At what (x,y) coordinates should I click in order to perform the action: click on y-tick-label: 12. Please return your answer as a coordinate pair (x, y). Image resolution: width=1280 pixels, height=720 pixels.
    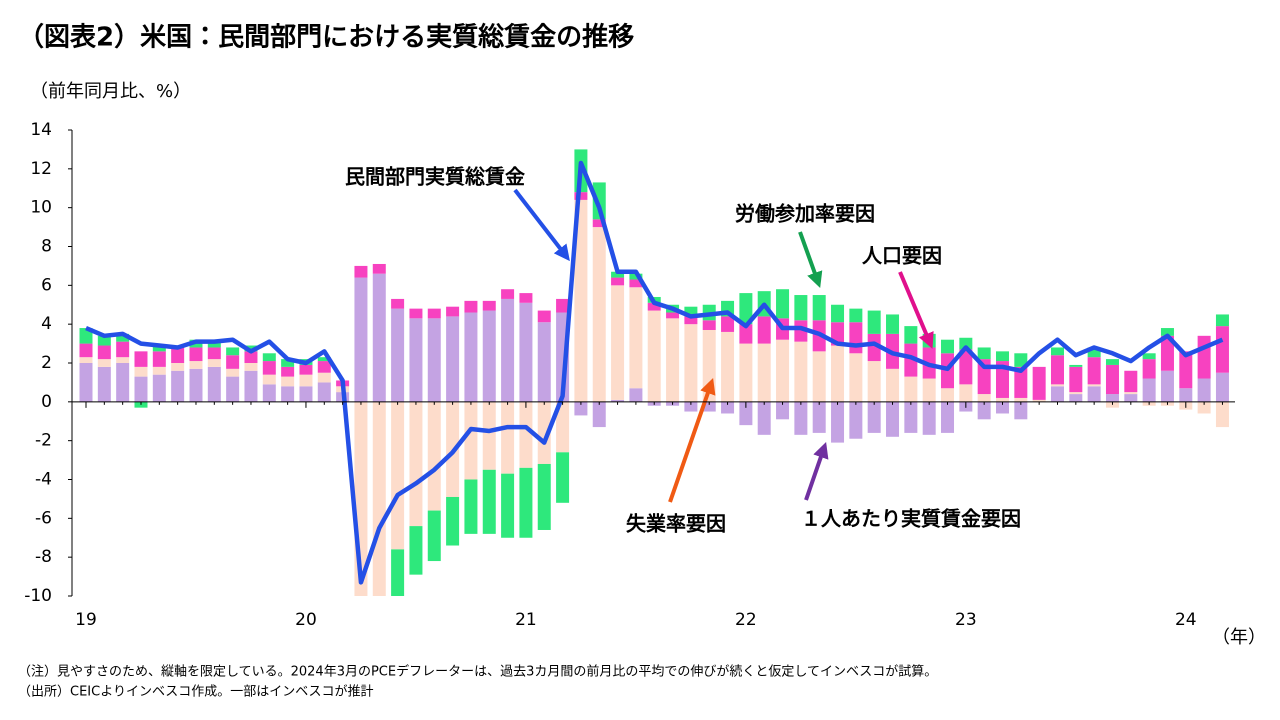
    Looking at the image, I should click on (41, 169).